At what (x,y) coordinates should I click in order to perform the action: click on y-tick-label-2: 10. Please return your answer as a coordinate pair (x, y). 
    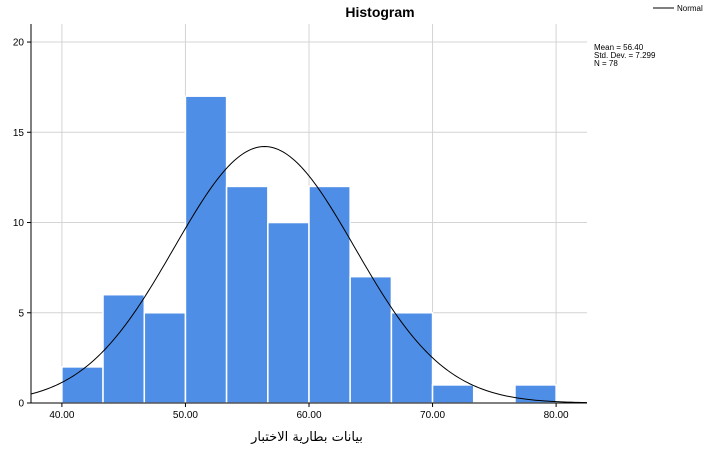
    Looking at the image, I should click on (19, 223).